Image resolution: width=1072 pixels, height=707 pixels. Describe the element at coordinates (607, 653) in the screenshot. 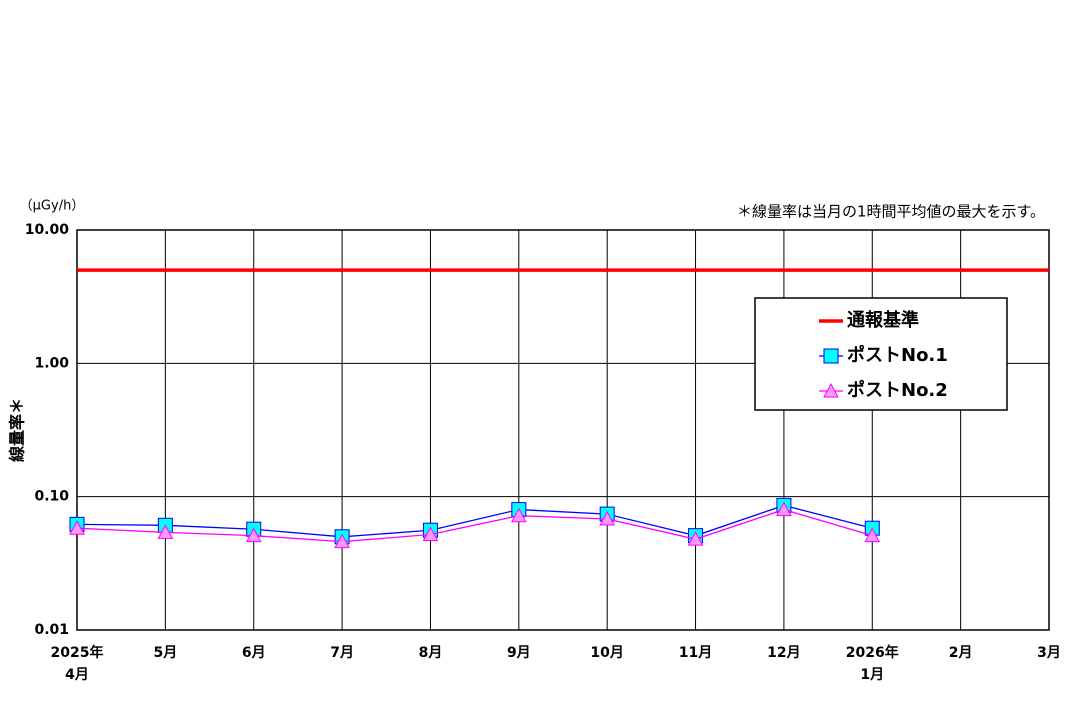

I see `x-tick-label: 10月` at that location.